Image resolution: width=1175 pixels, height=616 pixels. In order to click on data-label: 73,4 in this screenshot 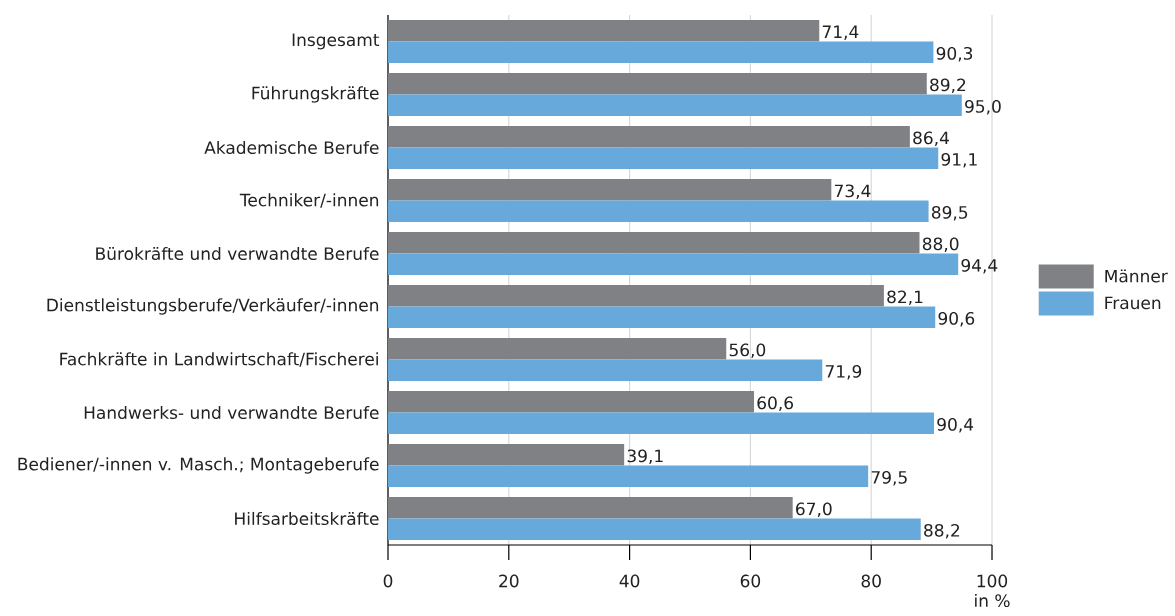, I will do `click(852, 192)`.